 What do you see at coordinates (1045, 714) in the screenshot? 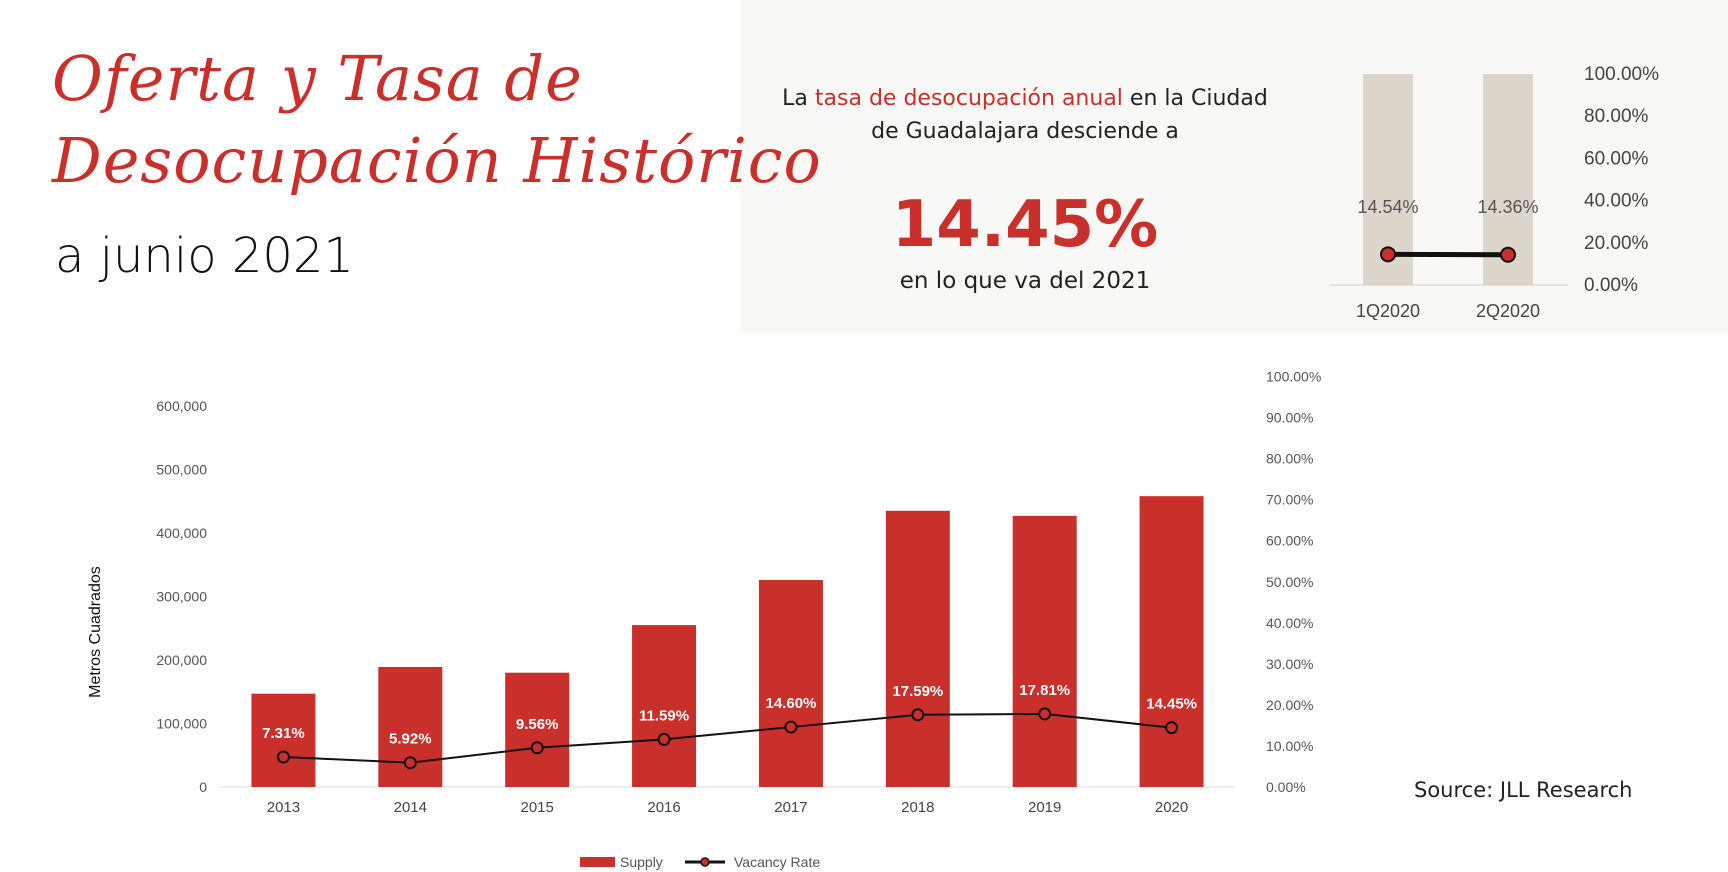
I see `vacancy-point-2019` at bounding box center [1045, 714].